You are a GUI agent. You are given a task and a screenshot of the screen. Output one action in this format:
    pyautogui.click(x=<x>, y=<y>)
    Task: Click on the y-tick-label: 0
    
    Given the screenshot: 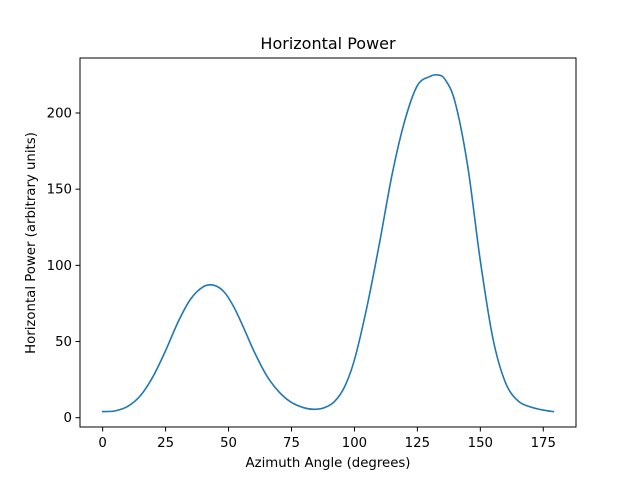 What is the action you would take?
    pyautogui.click(x=68, y=418)
    